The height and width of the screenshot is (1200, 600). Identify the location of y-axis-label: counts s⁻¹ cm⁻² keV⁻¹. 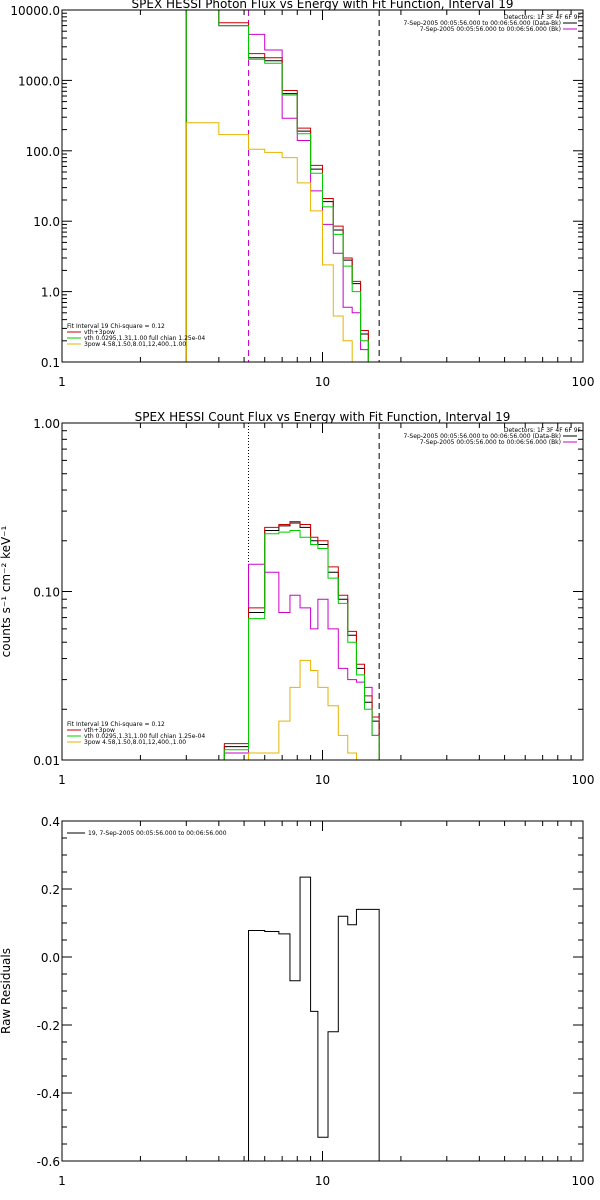
(6, 591).